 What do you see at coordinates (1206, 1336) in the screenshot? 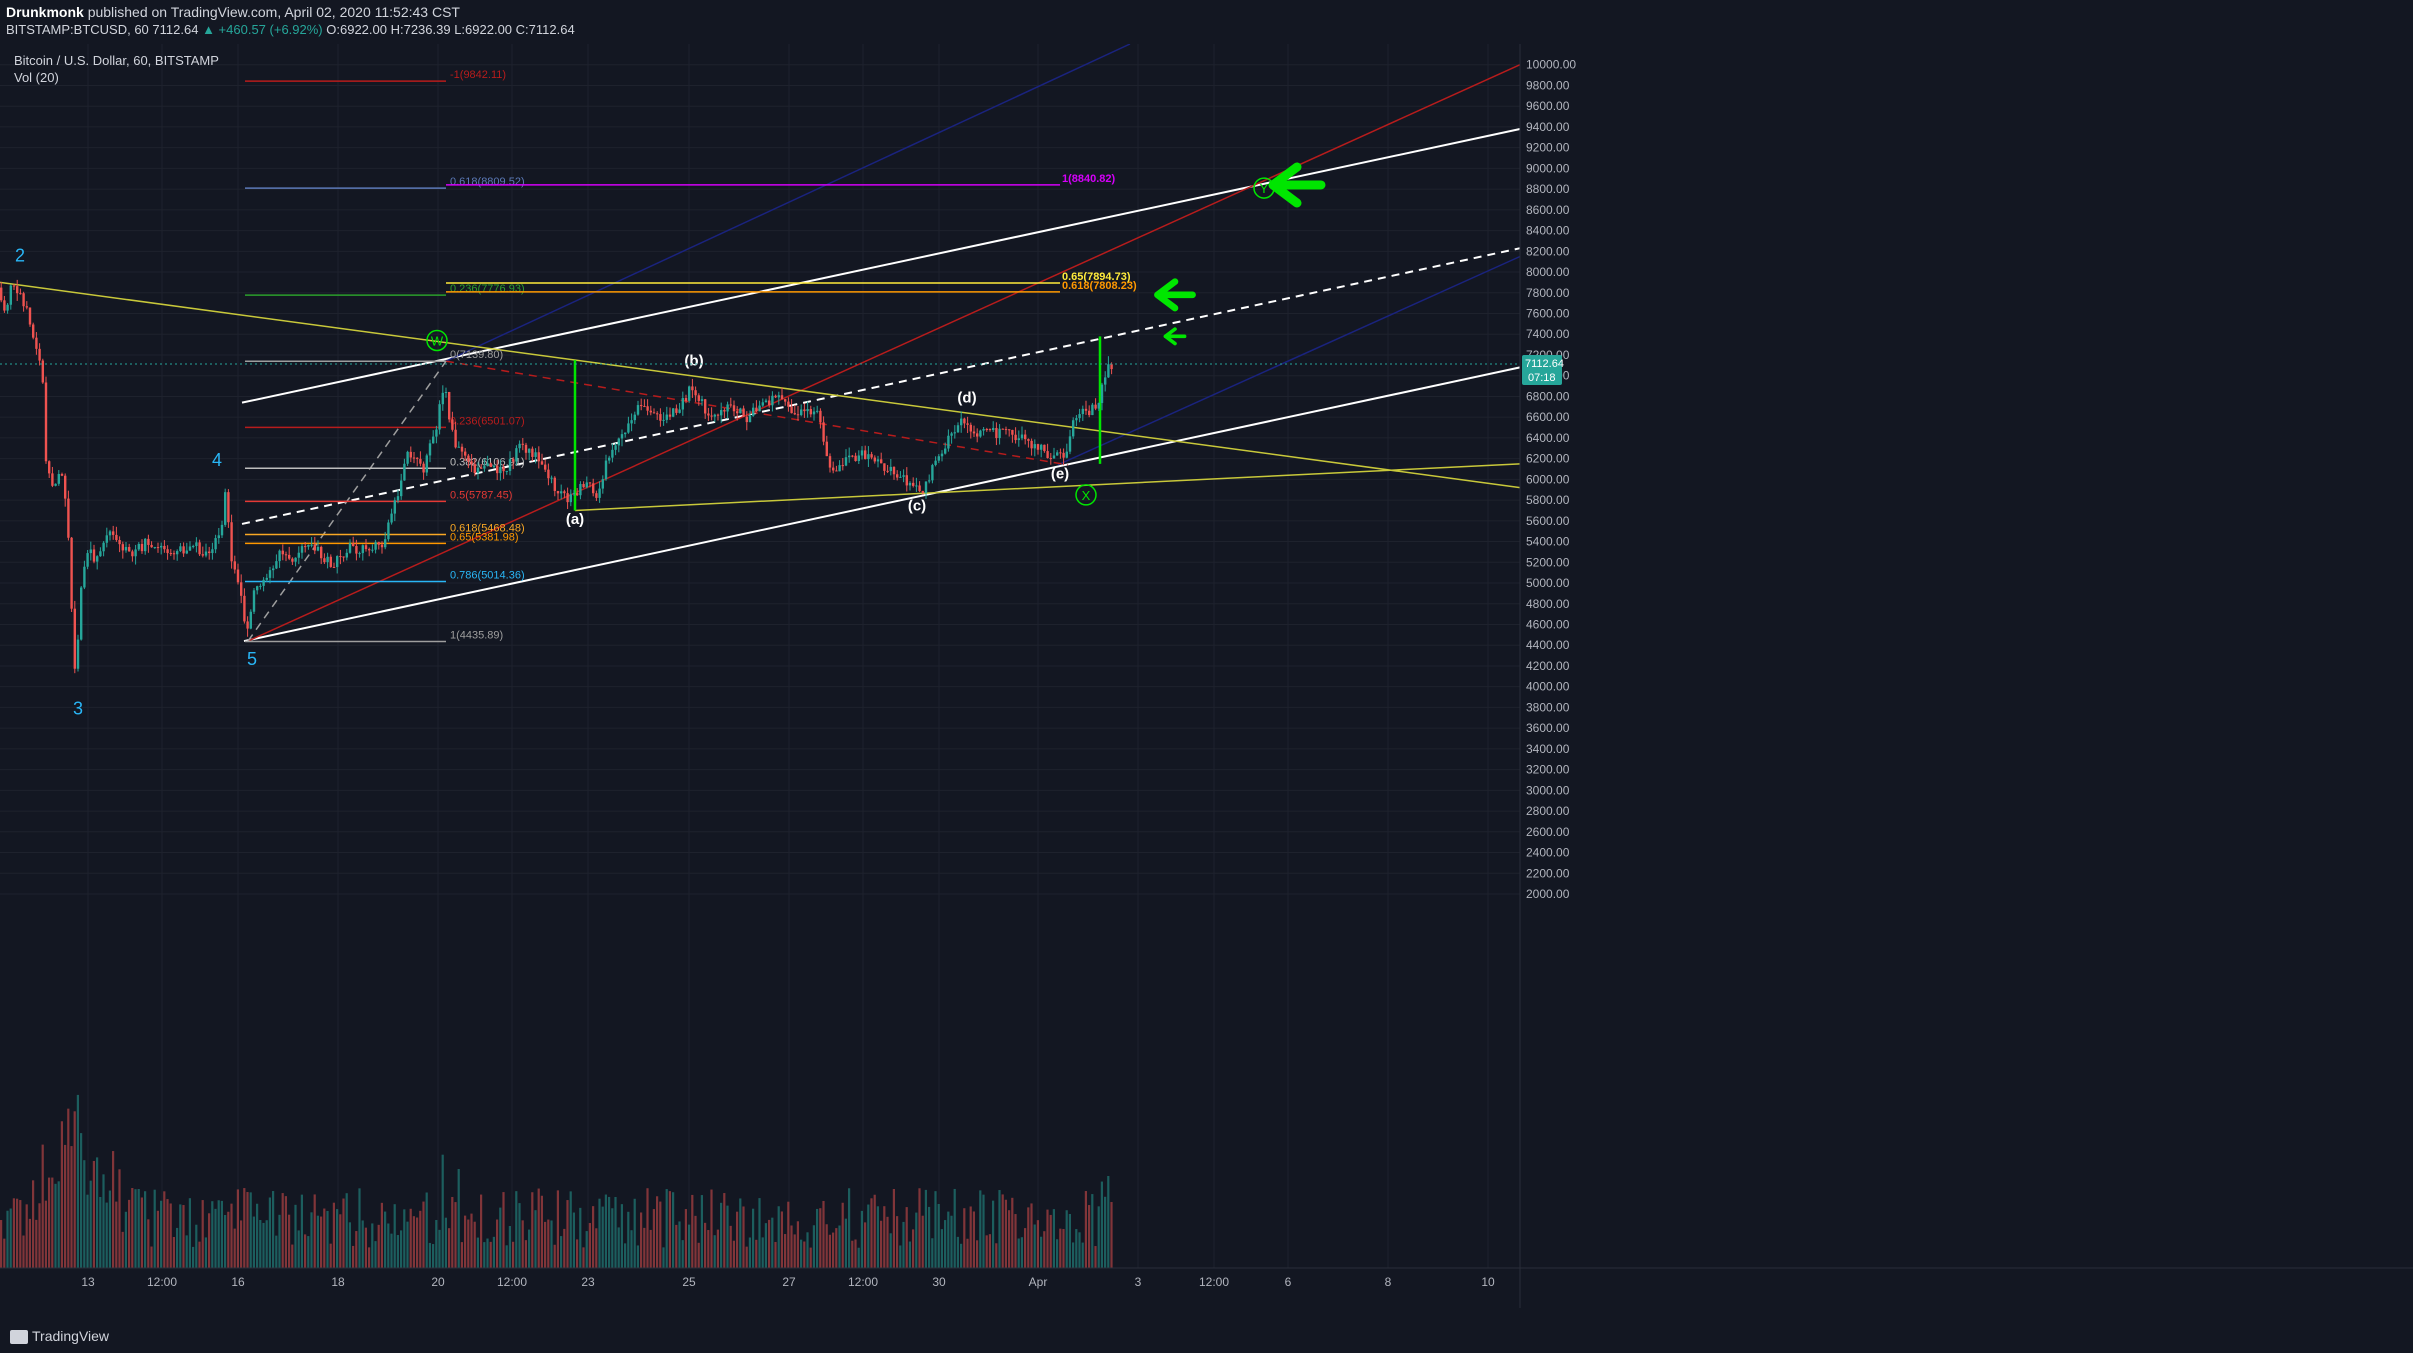
I see `footer-bar: TradingView` at bounding box center [1206, 1336].